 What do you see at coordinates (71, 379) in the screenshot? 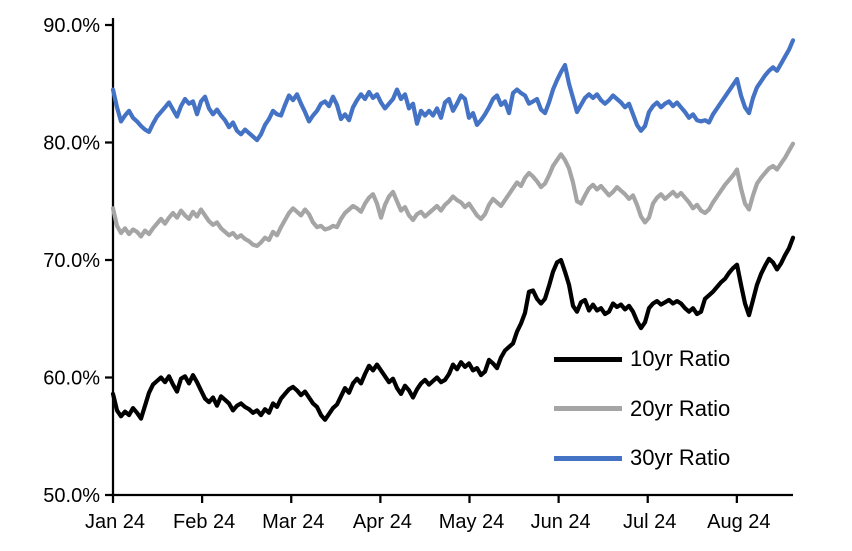
I see `y-tick-label: 60.0%` at bounding box center [71, 379].